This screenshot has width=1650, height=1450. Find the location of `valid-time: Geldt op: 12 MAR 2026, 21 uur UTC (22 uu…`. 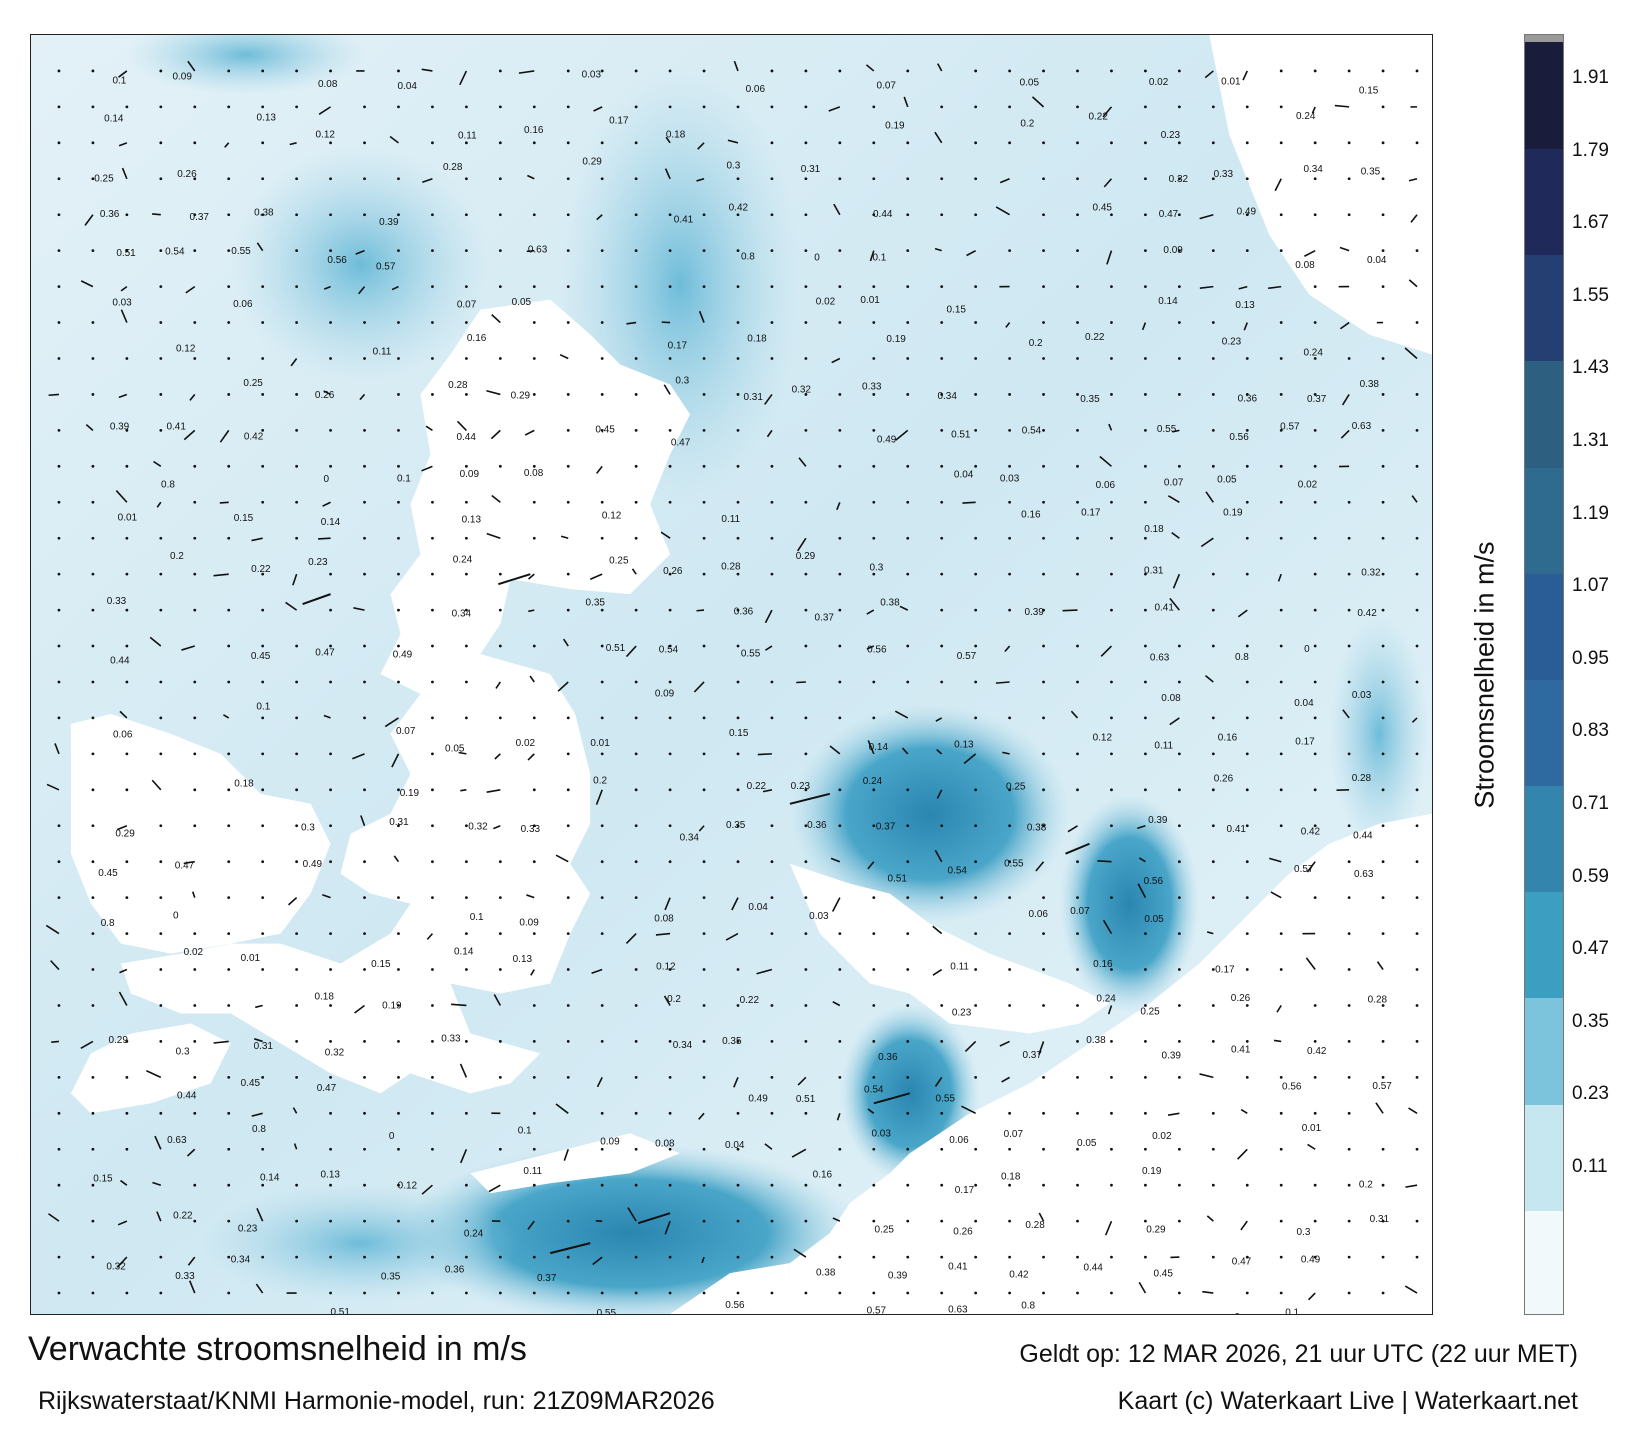

valid-time: Geldt op: 12 MAR 2026, 21 uur UTC (22 uu… is located at coordinates (1298, 1354).